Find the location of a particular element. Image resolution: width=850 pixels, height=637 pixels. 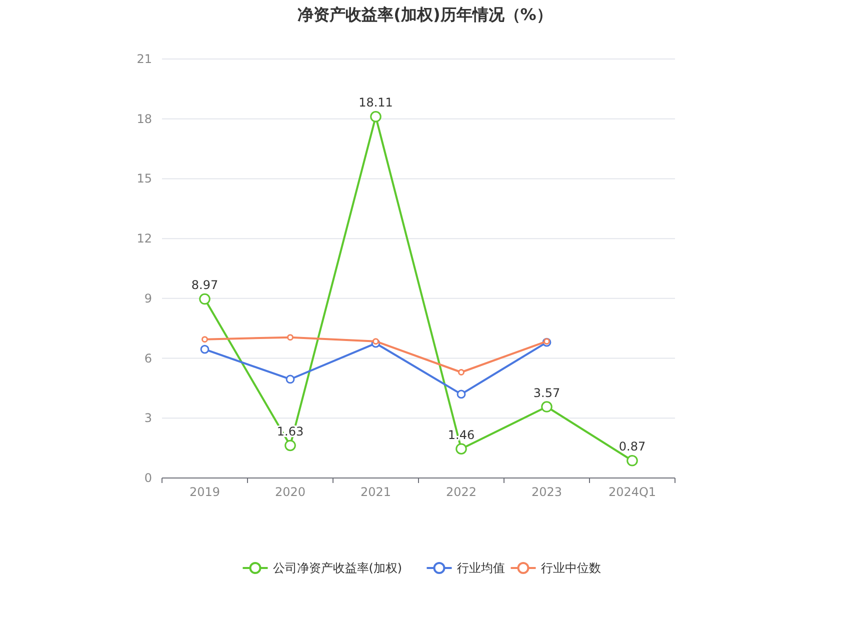

x-tick-label: 2021 is located at coordinates (376, 492).